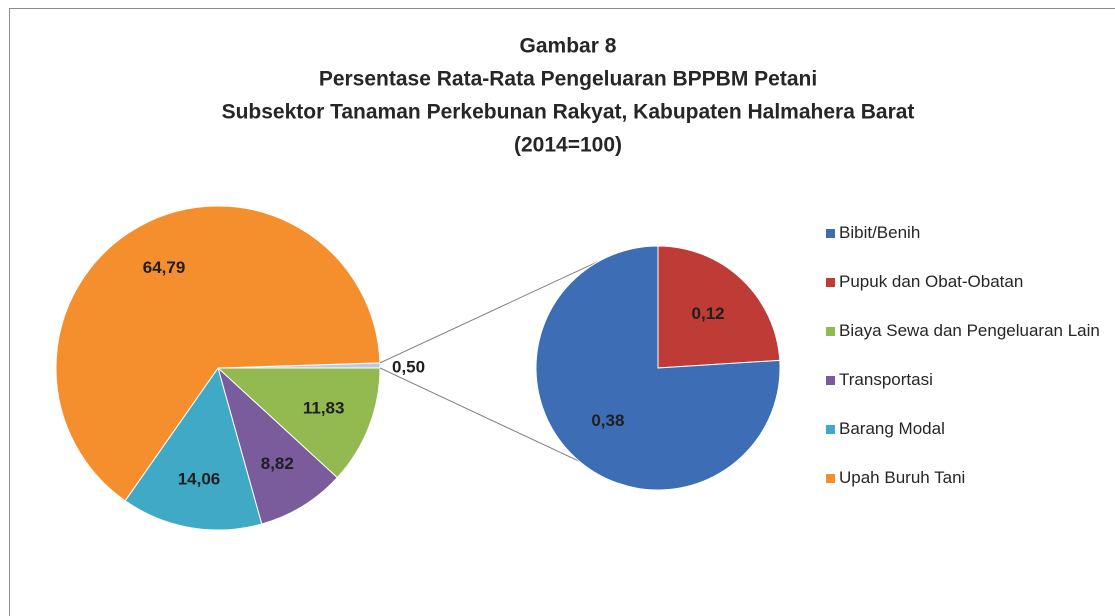  Describe the element at coordinates (886, 379) in the screenshot. I see `legend-label: Transportasi` at that location.